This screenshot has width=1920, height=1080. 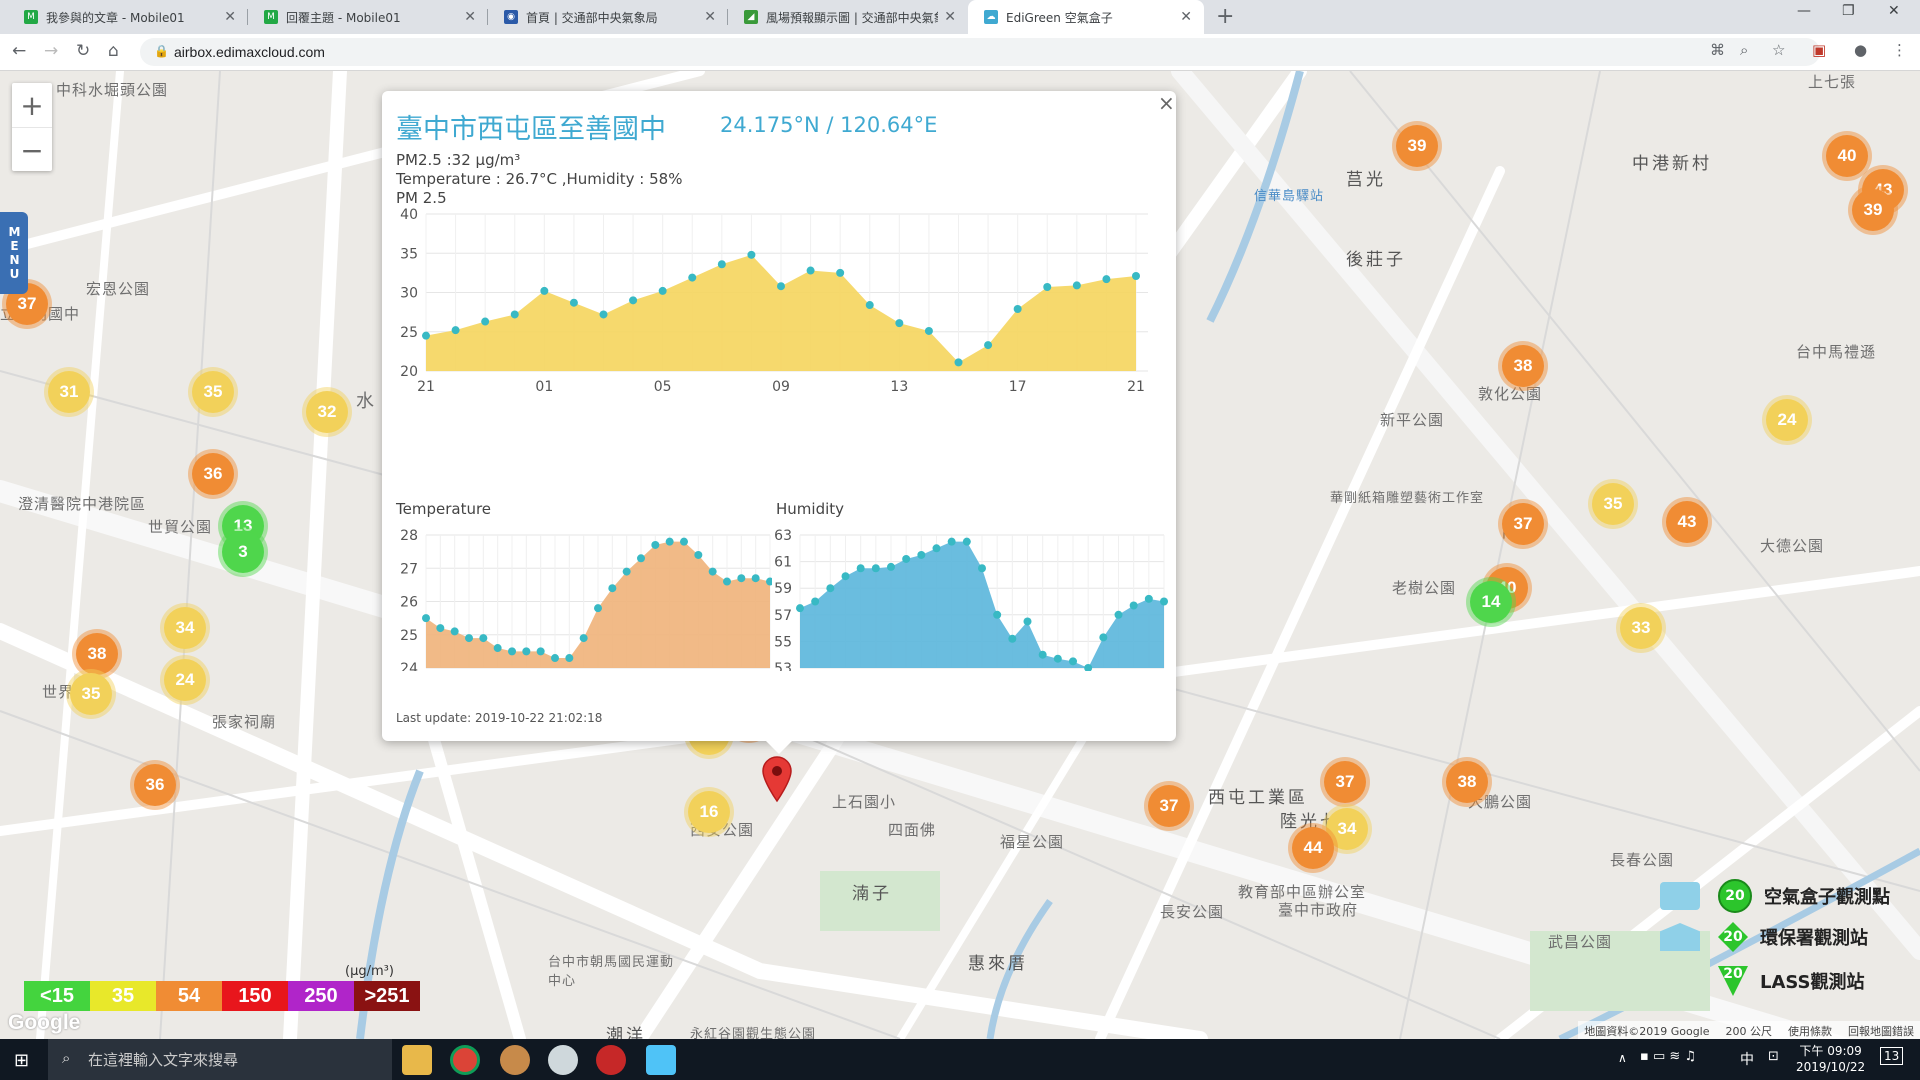 I want to click on translate-icon: ⌘, so click(x=1717, y=50).